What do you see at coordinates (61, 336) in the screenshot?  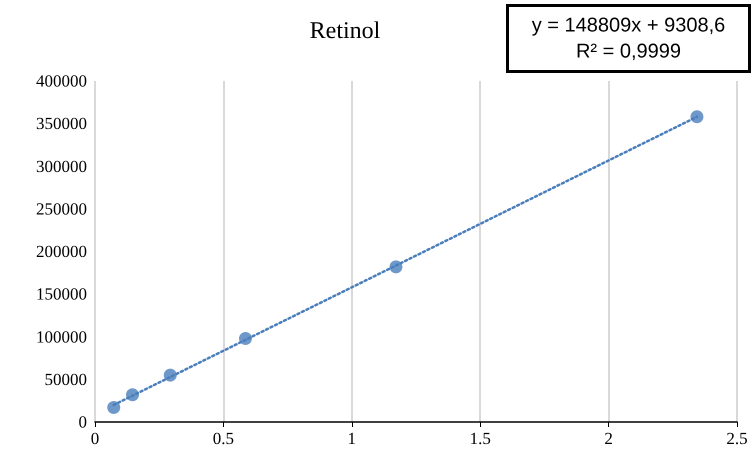 I see `y-tick-label: 100000` at bounding box center [61, 336].